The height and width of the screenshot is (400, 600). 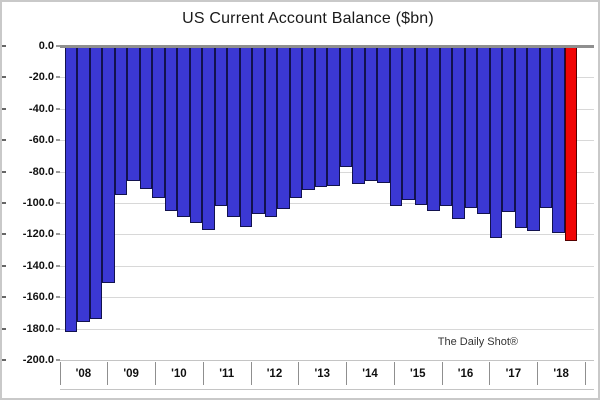 I want to click on y-axis-tick-label: -60.0, so click(x=41, y=140).